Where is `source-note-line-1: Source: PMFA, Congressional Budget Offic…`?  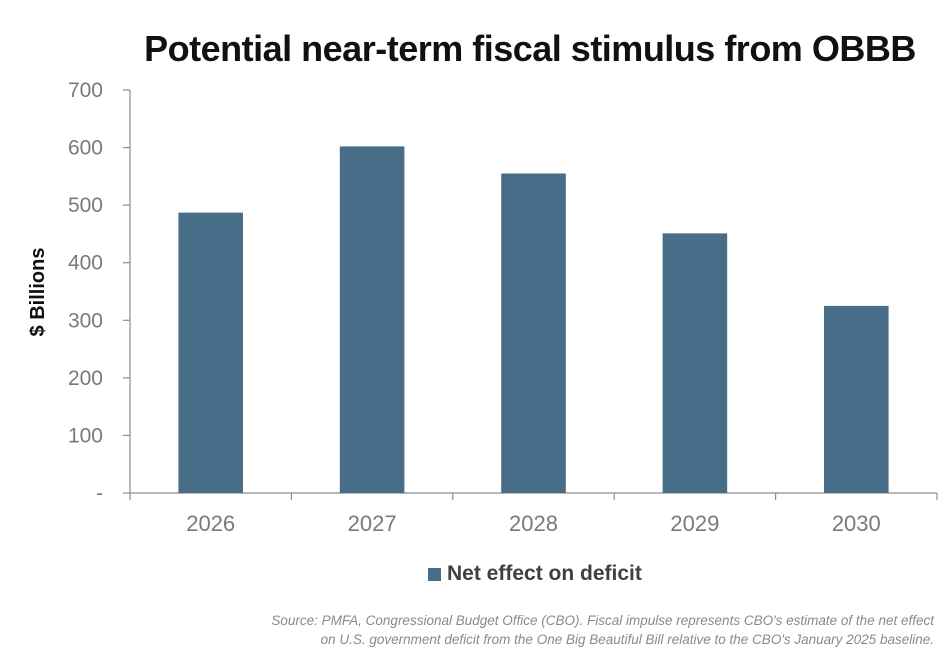
source-note-line-1: Source: PMFA, Congressional Budget Offic… is located at coordinates (602, 620).